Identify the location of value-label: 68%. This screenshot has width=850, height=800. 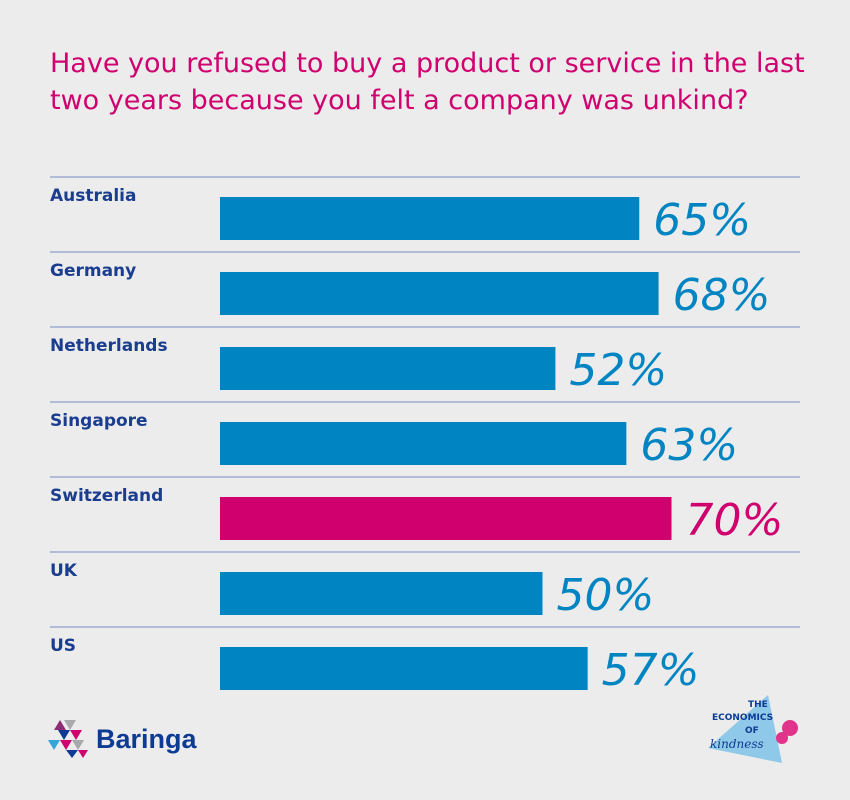
(722, 295).